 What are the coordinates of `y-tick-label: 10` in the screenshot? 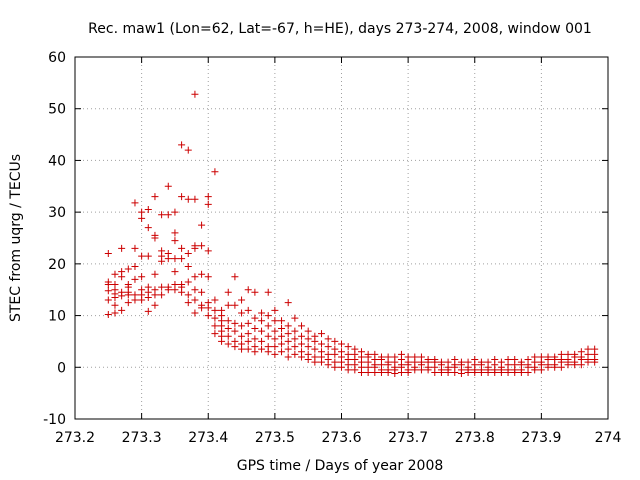 It's located at (57, 317).